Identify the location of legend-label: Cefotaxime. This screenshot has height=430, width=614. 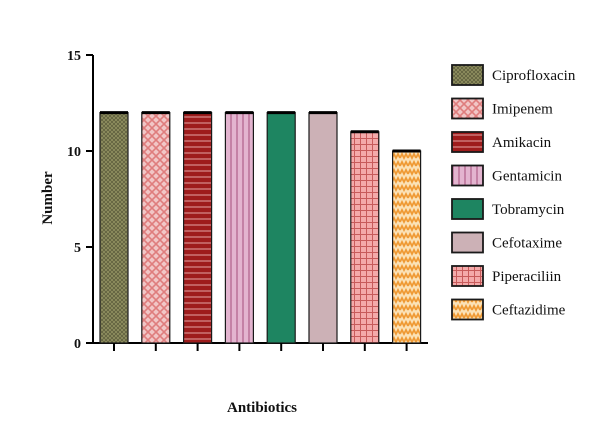
(527, 244).